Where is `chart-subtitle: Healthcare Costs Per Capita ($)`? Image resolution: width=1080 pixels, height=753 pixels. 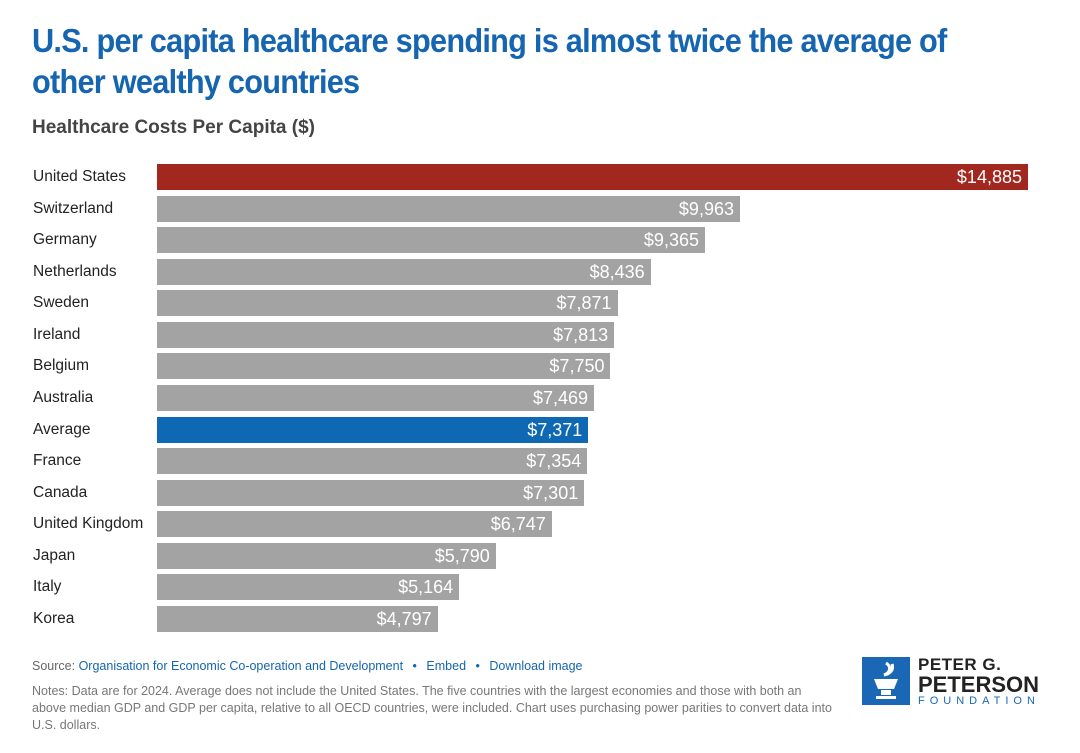
chart-subtitle: Healthcare Costs Per Capita ($) is located at coordinates (173, 127).